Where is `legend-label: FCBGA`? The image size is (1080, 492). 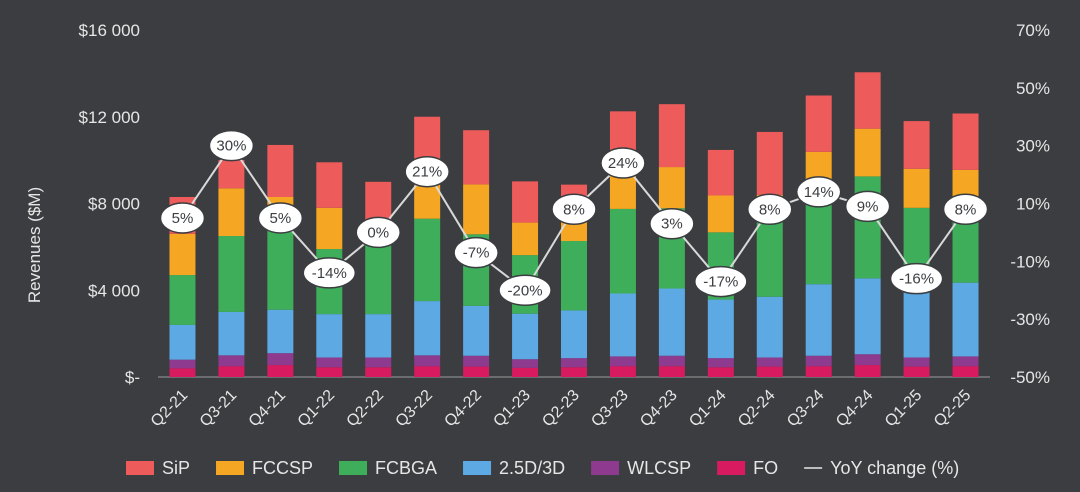
legend-label: FCBGA is located at coordinates (406, 468).